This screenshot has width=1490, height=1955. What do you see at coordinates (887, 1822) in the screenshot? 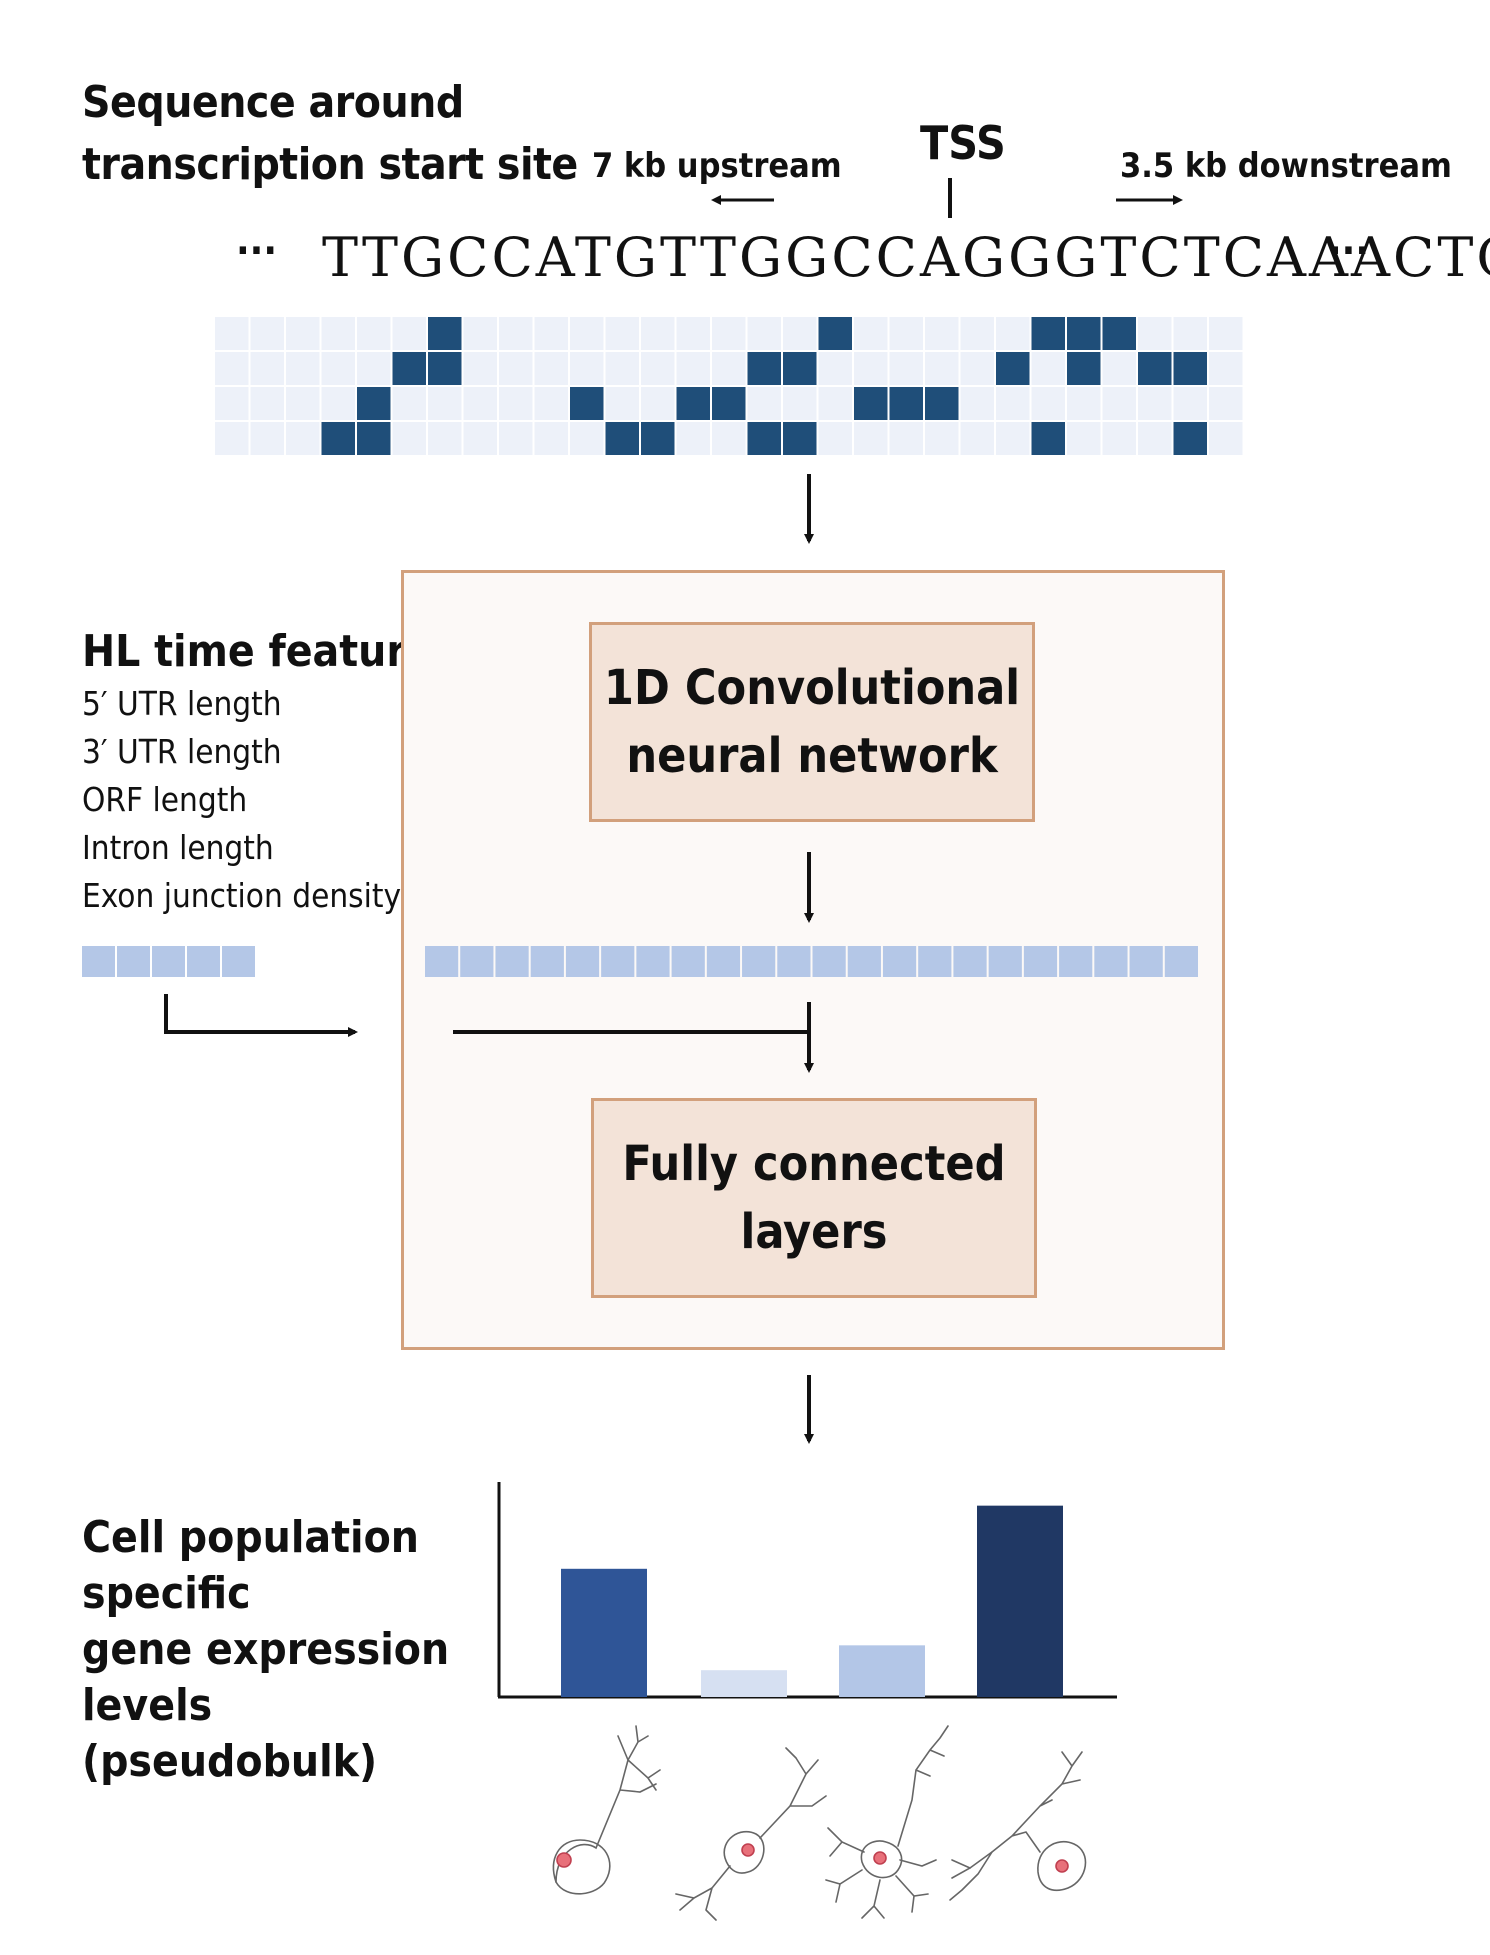
I see `neuron-multipolar-icon` at bounding box center [887, 1822].